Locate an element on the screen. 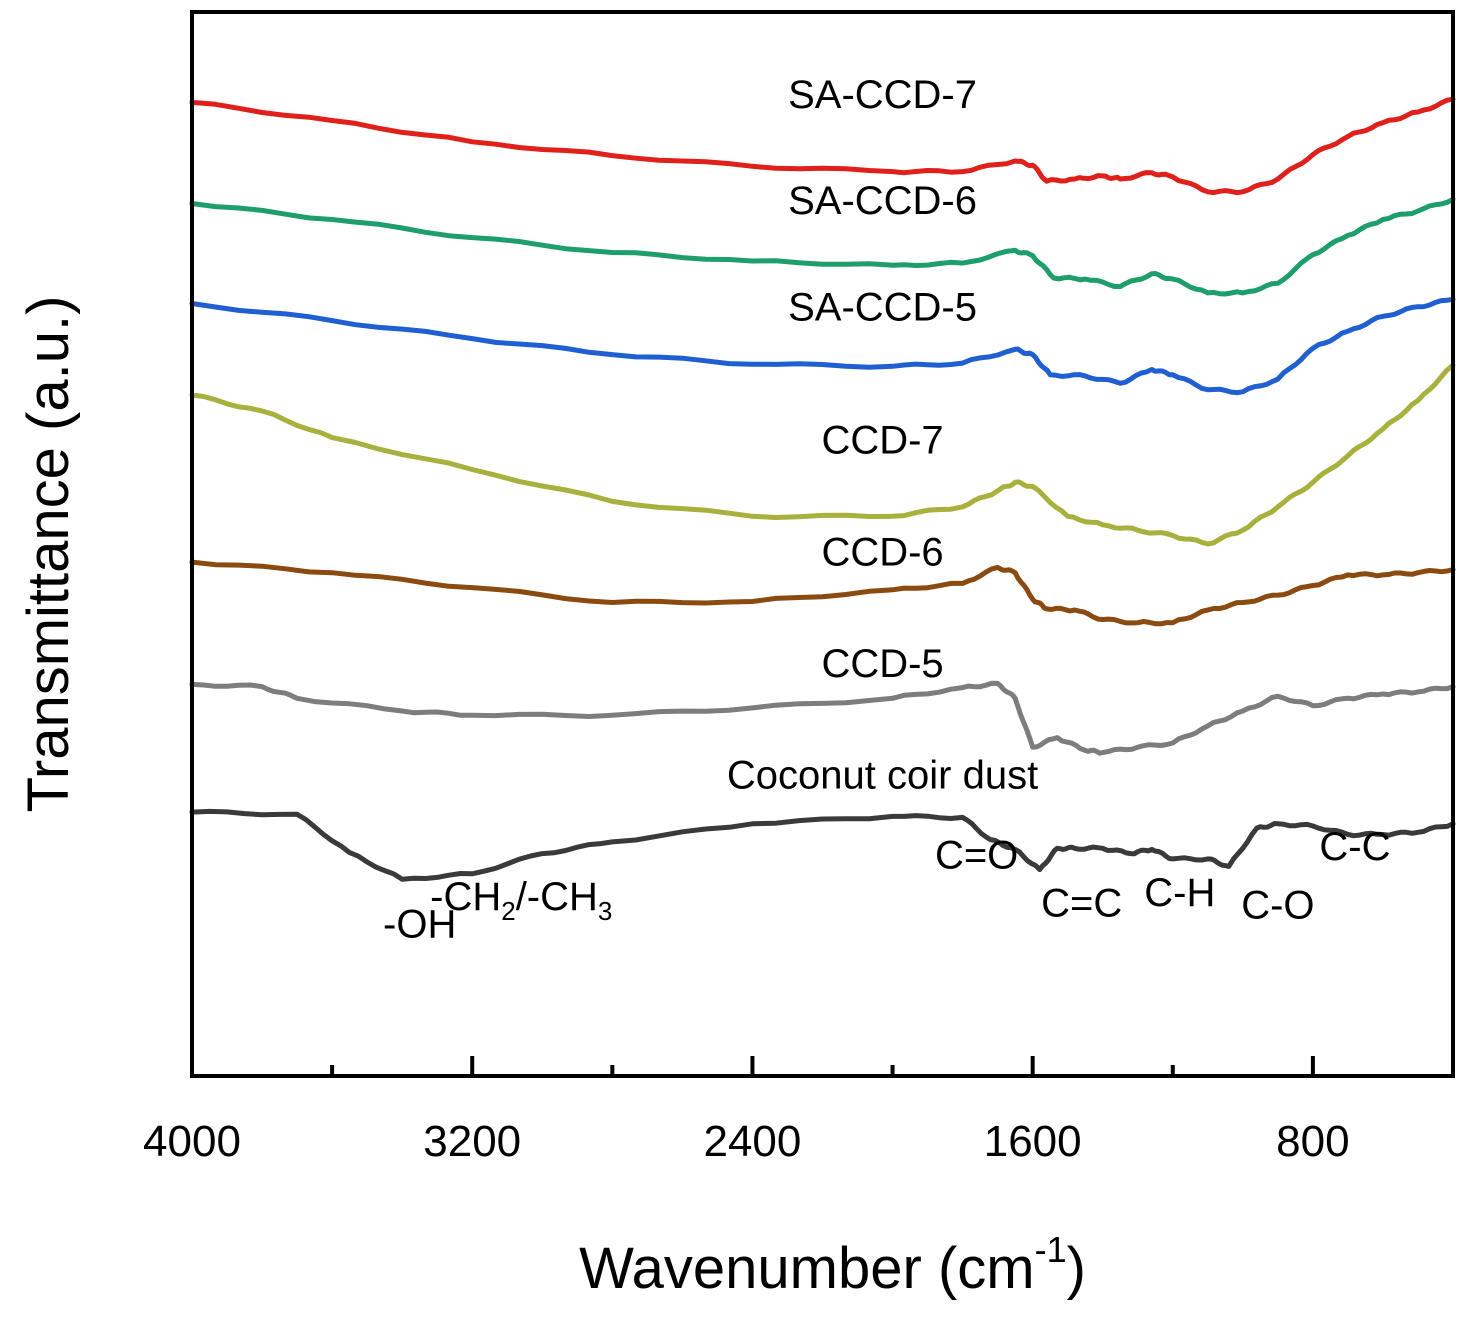 The height and width of the screenshot is (1320, 1473). x-tick-label: 800 is located at coordinates (1312, 1141).